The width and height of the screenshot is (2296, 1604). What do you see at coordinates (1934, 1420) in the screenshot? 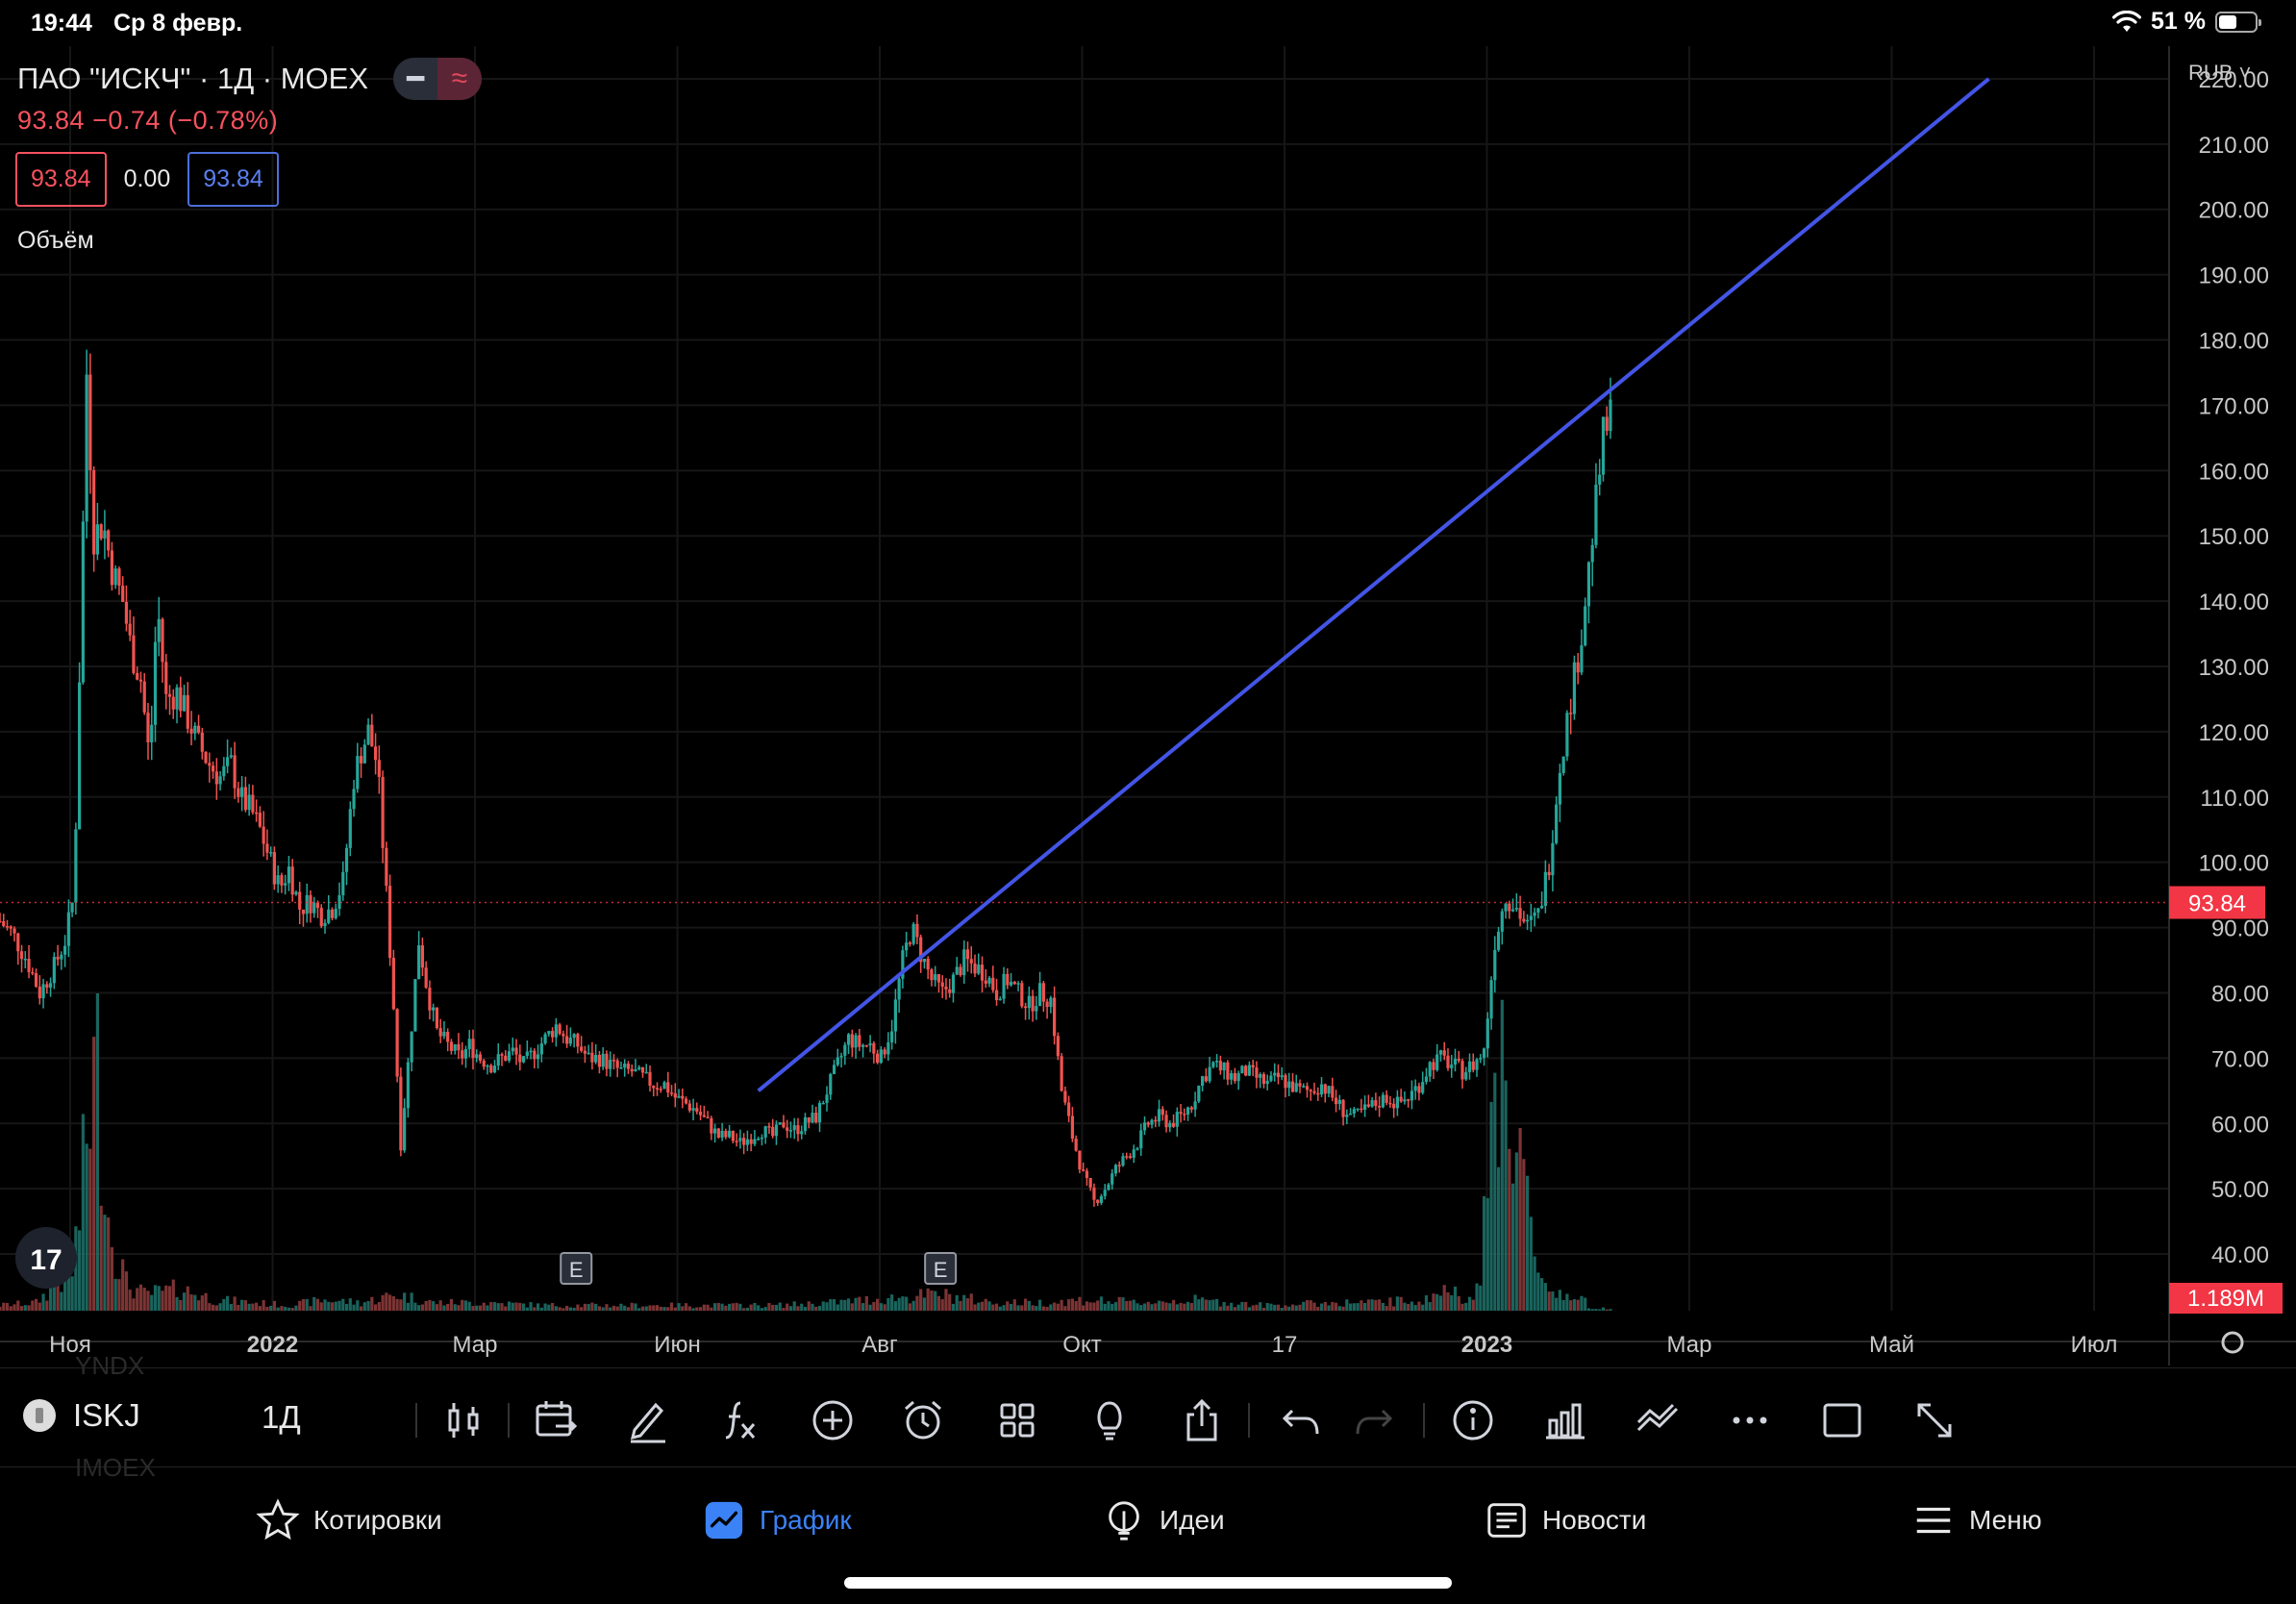
I see `expand-icon` at bounding box center [1934, 1420].